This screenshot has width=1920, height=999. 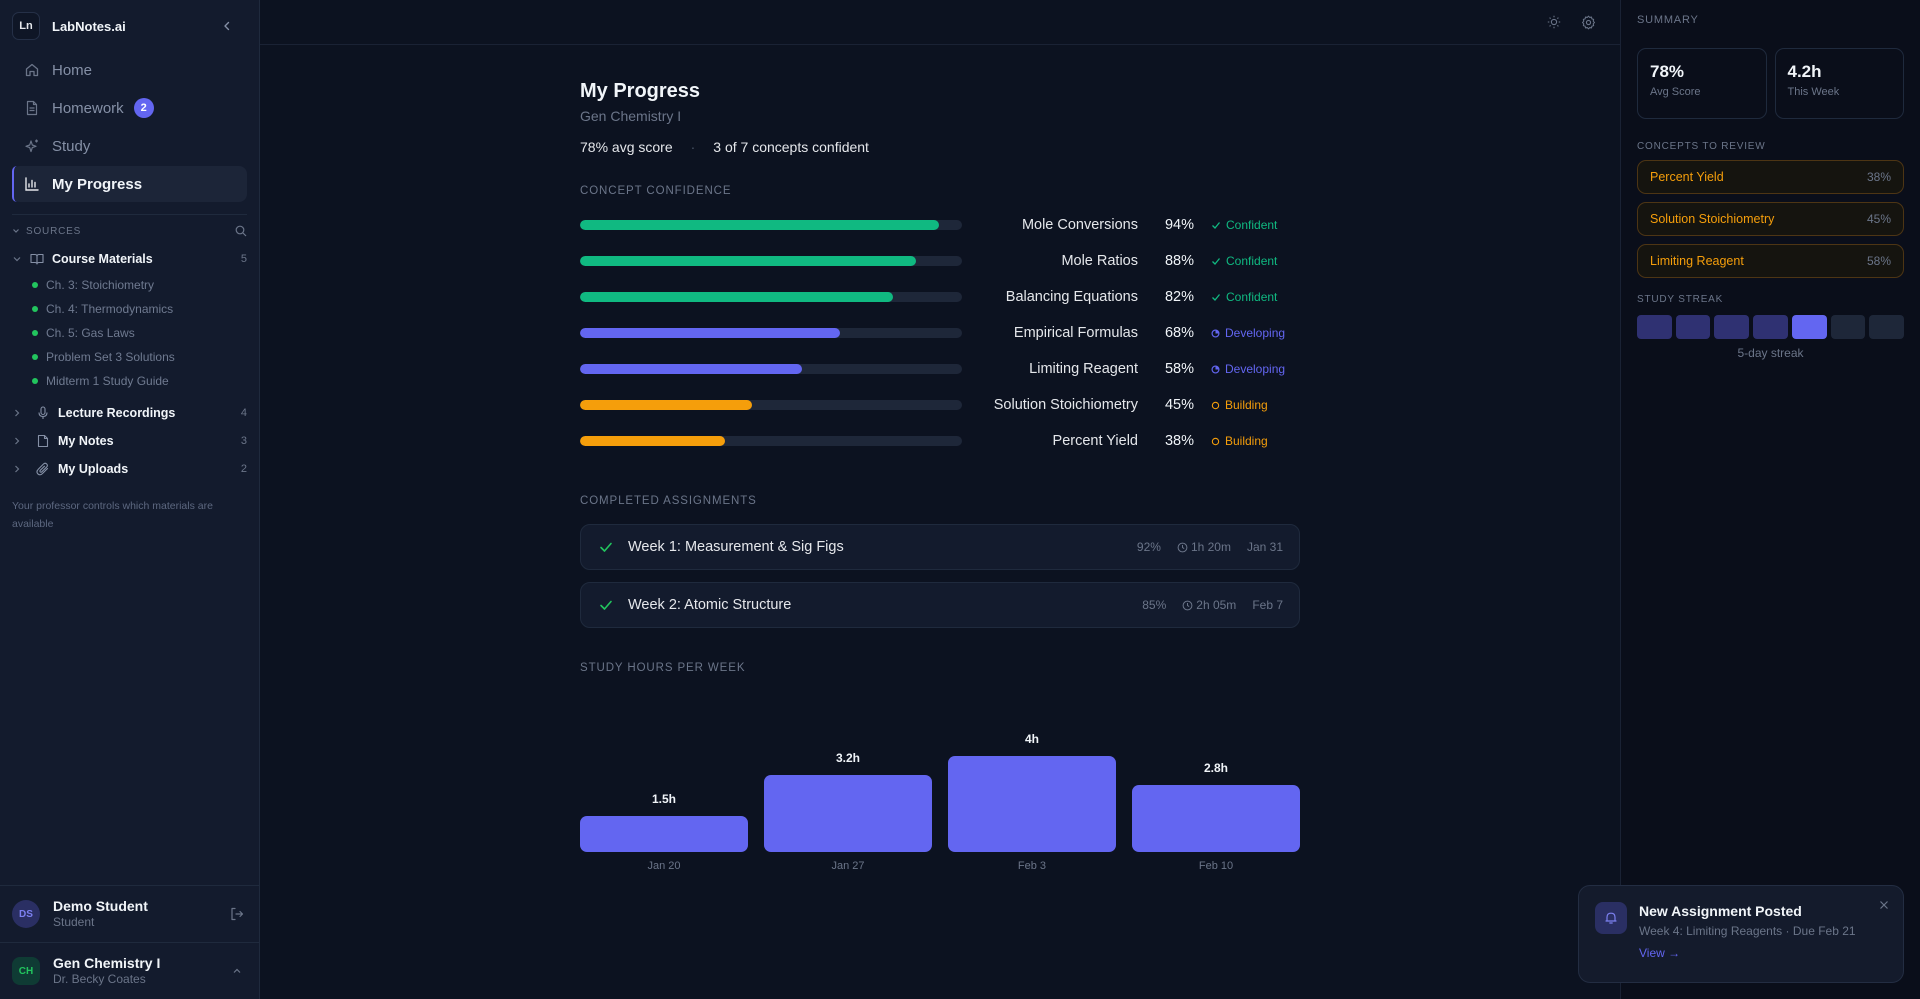 What do you see at coordinates (129, 441) in the screenshot?
I see `source-group-my-notes: My Notes 3` at bounding box center [129, 441].